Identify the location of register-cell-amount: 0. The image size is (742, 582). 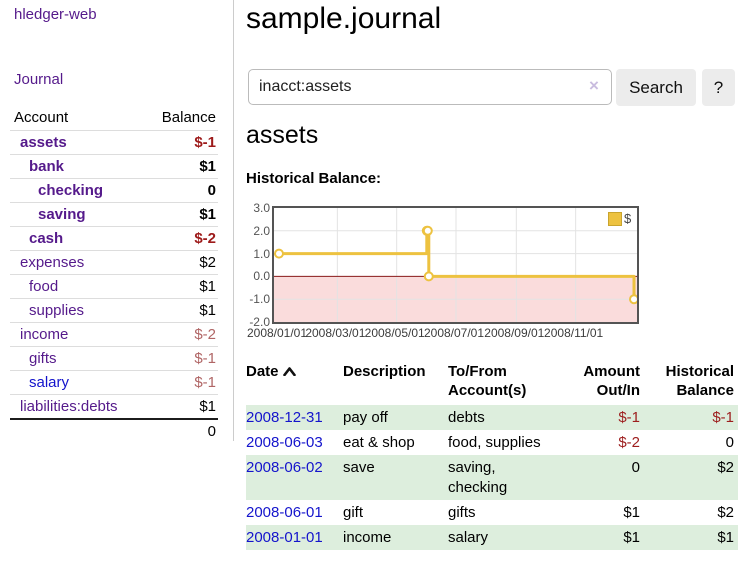
(598, 477).